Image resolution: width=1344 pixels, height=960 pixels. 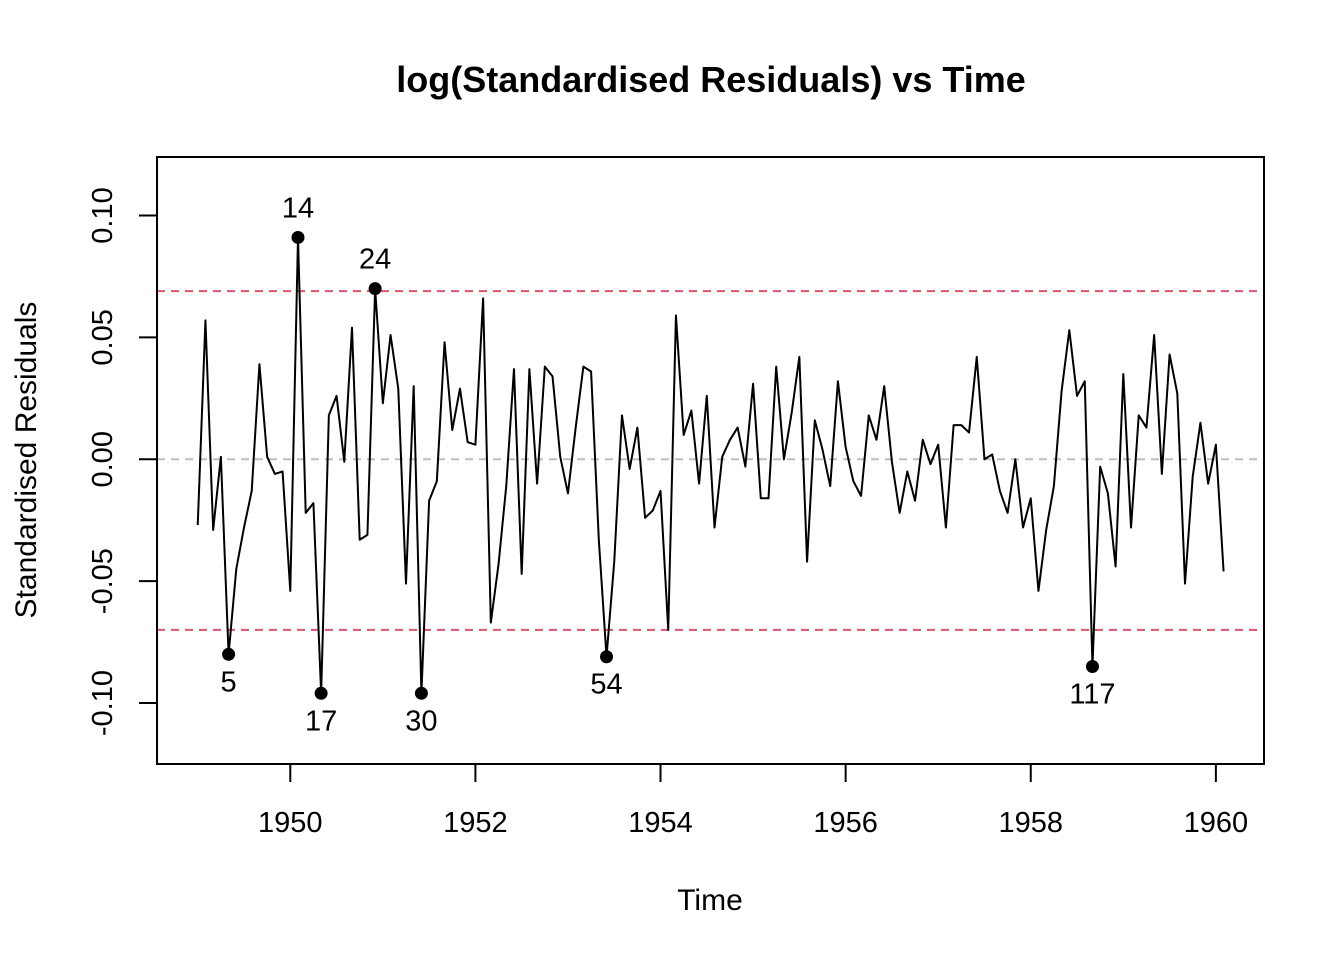 I want to click on highlight-label-30: 30, so click(x=421, y=721).